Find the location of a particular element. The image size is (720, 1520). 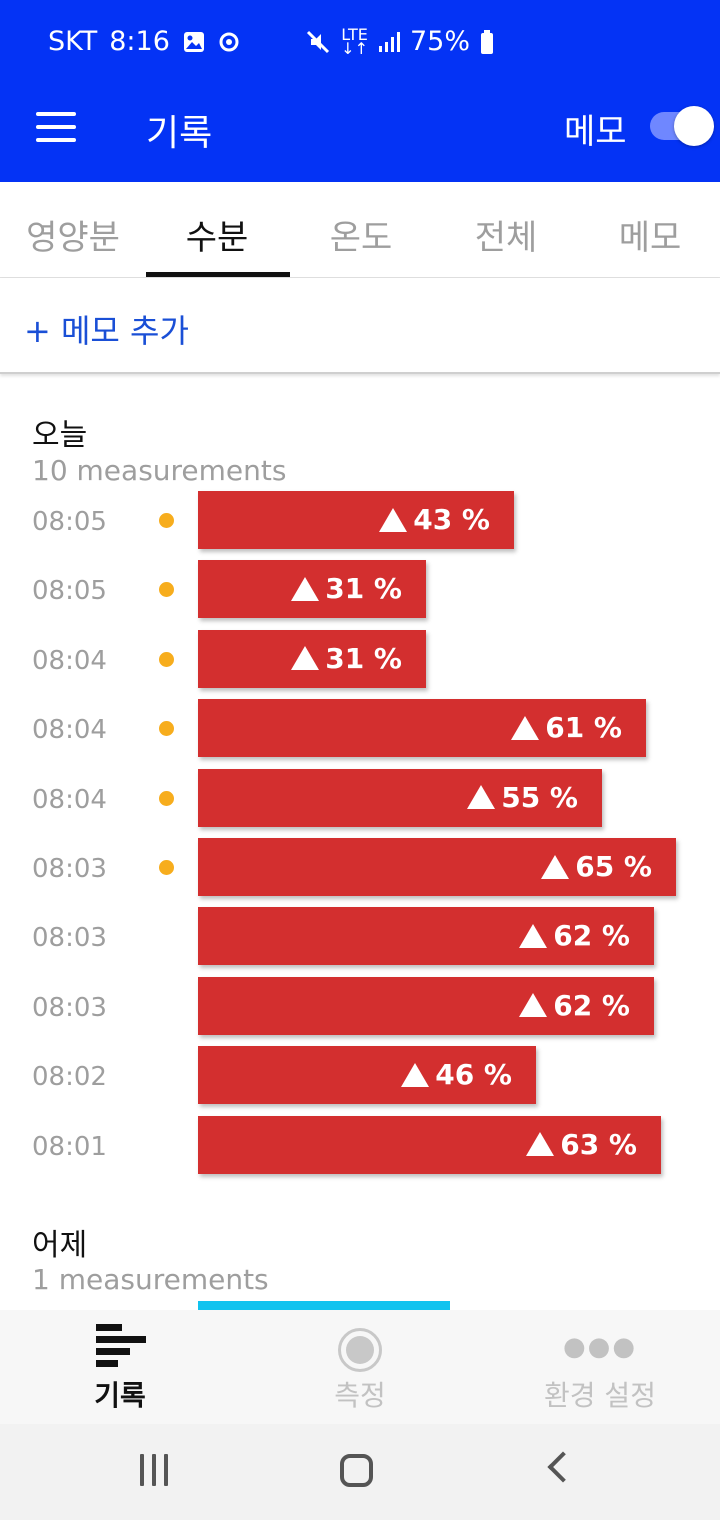

measure-icon is located at coordinates (360, 1350).